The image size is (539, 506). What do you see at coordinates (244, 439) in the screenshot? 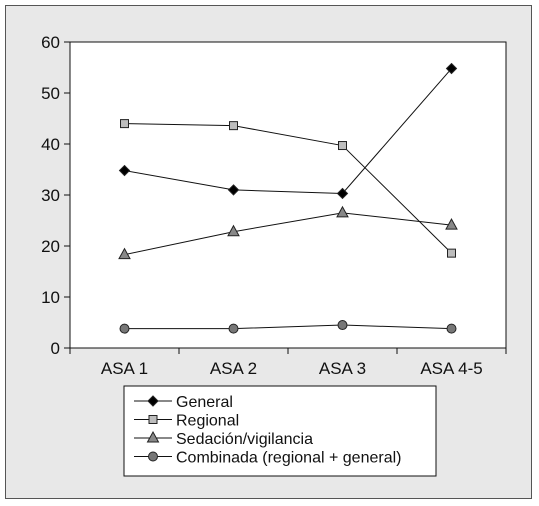
I see `legend-label: Sedación/vigilancia` at bounding box center [244, 439].